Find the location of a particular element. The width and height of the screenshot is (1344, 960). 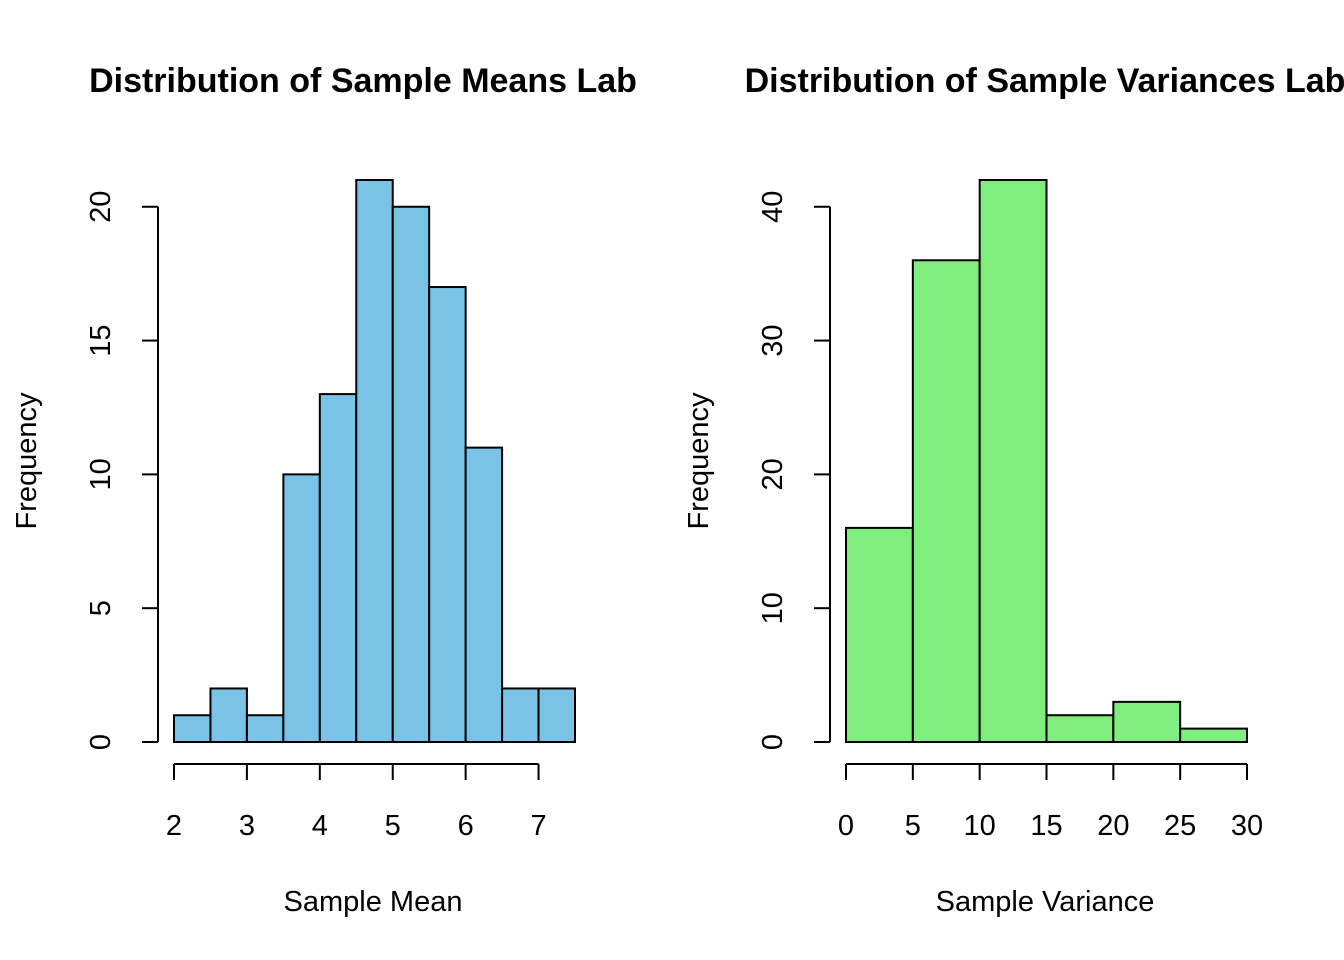

x-tick-label: 25 is located at coordinates (1180, 826).